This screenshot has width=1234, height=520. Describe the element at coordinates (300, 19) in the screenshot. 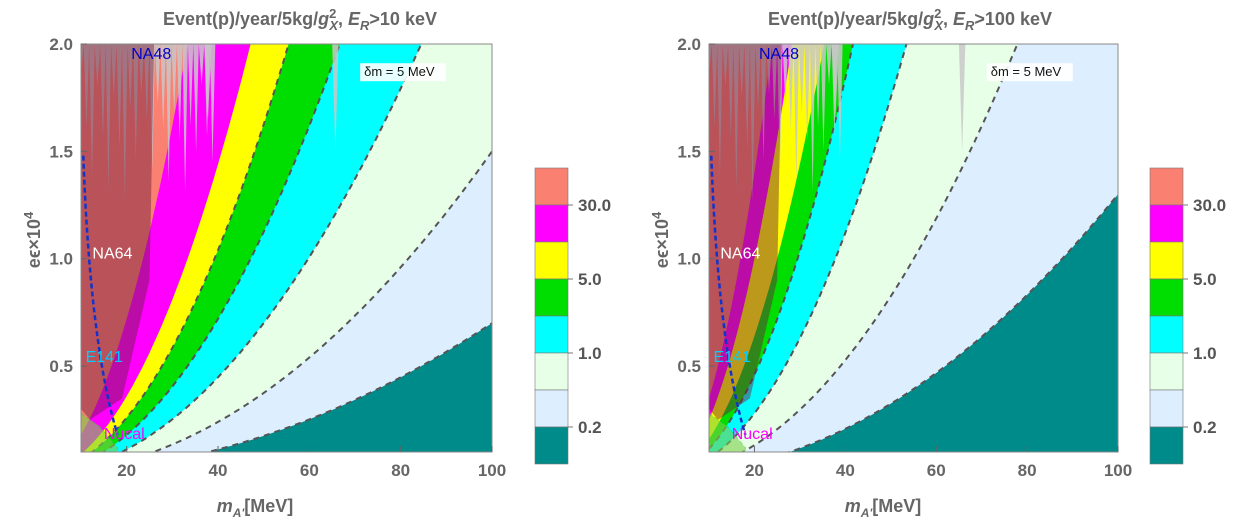

I see `chart-title: Event(p)/year/5kg/g2 X, ER>10 keV` at that location.